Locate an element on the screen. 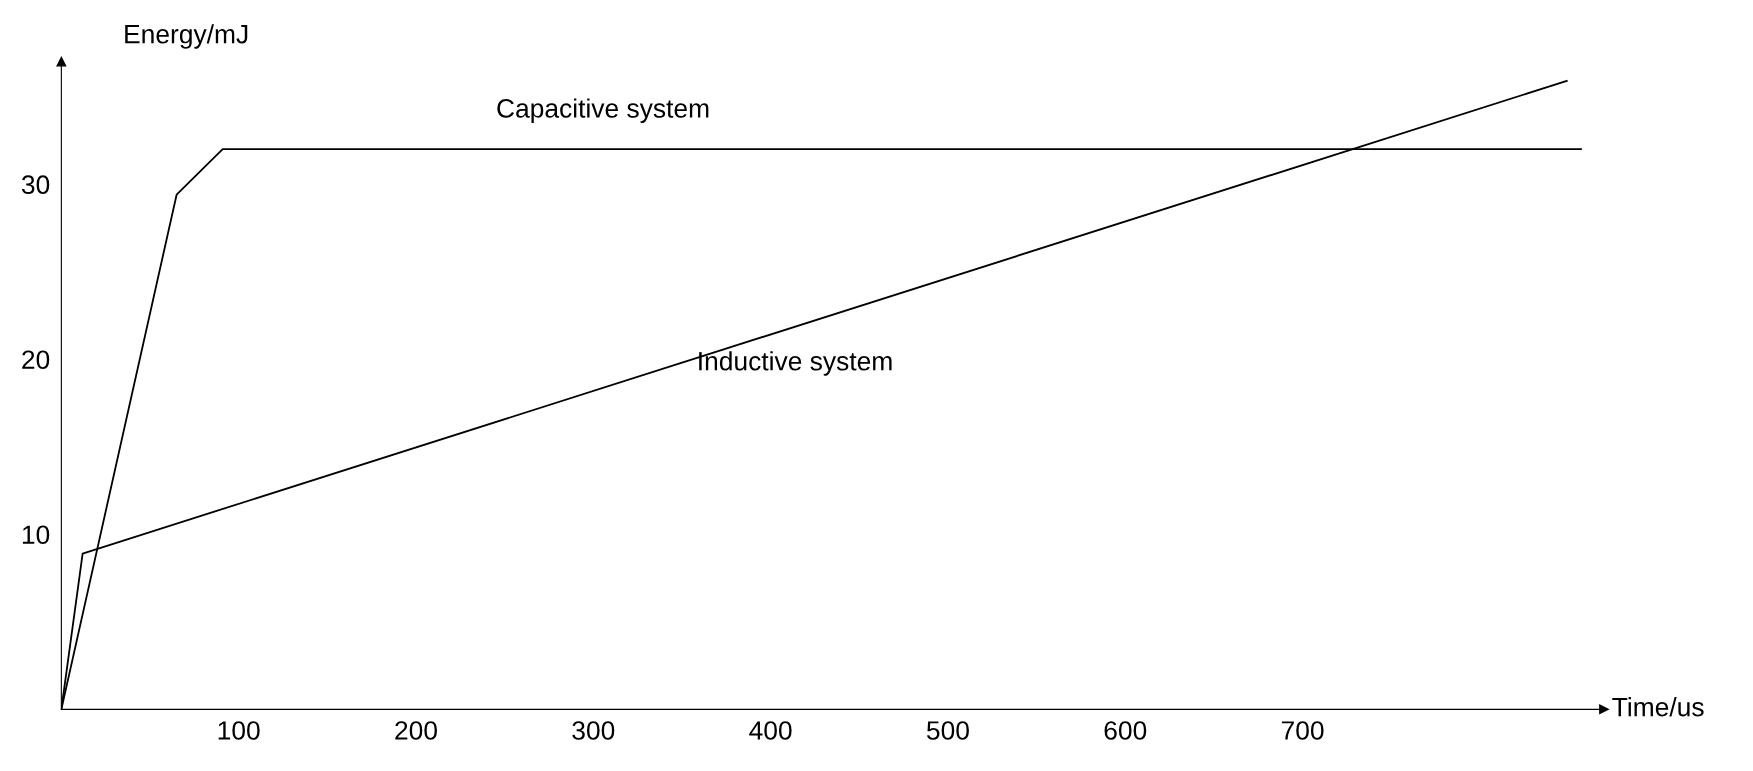  x-tick-label: 100 is located at coordinates (239, 730).